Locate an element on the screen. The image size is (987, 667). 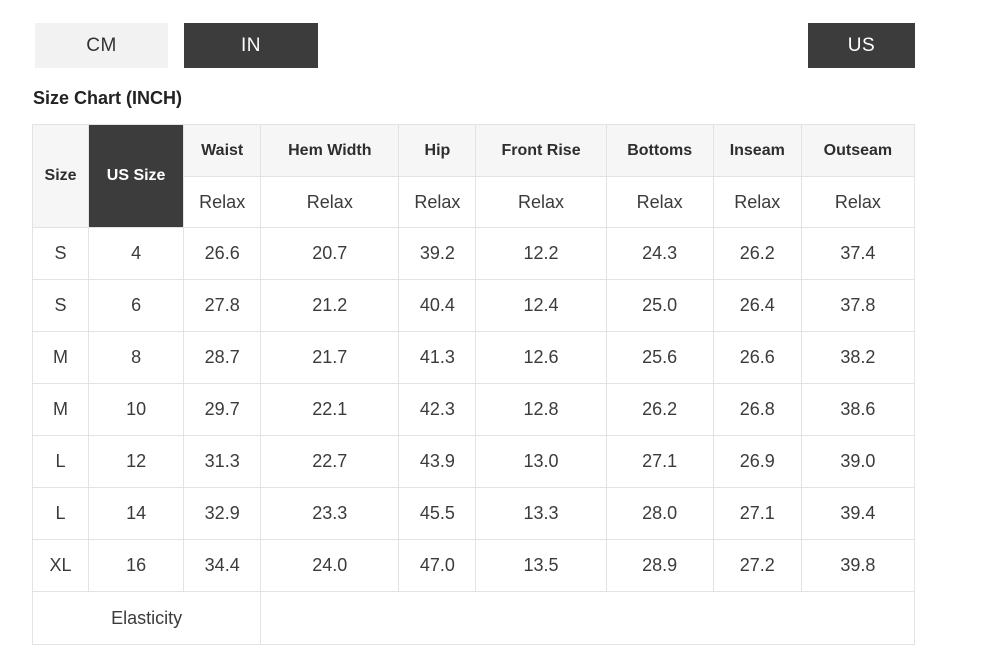
measurement-cell: 21.2 is located at coordinates (330, 305).